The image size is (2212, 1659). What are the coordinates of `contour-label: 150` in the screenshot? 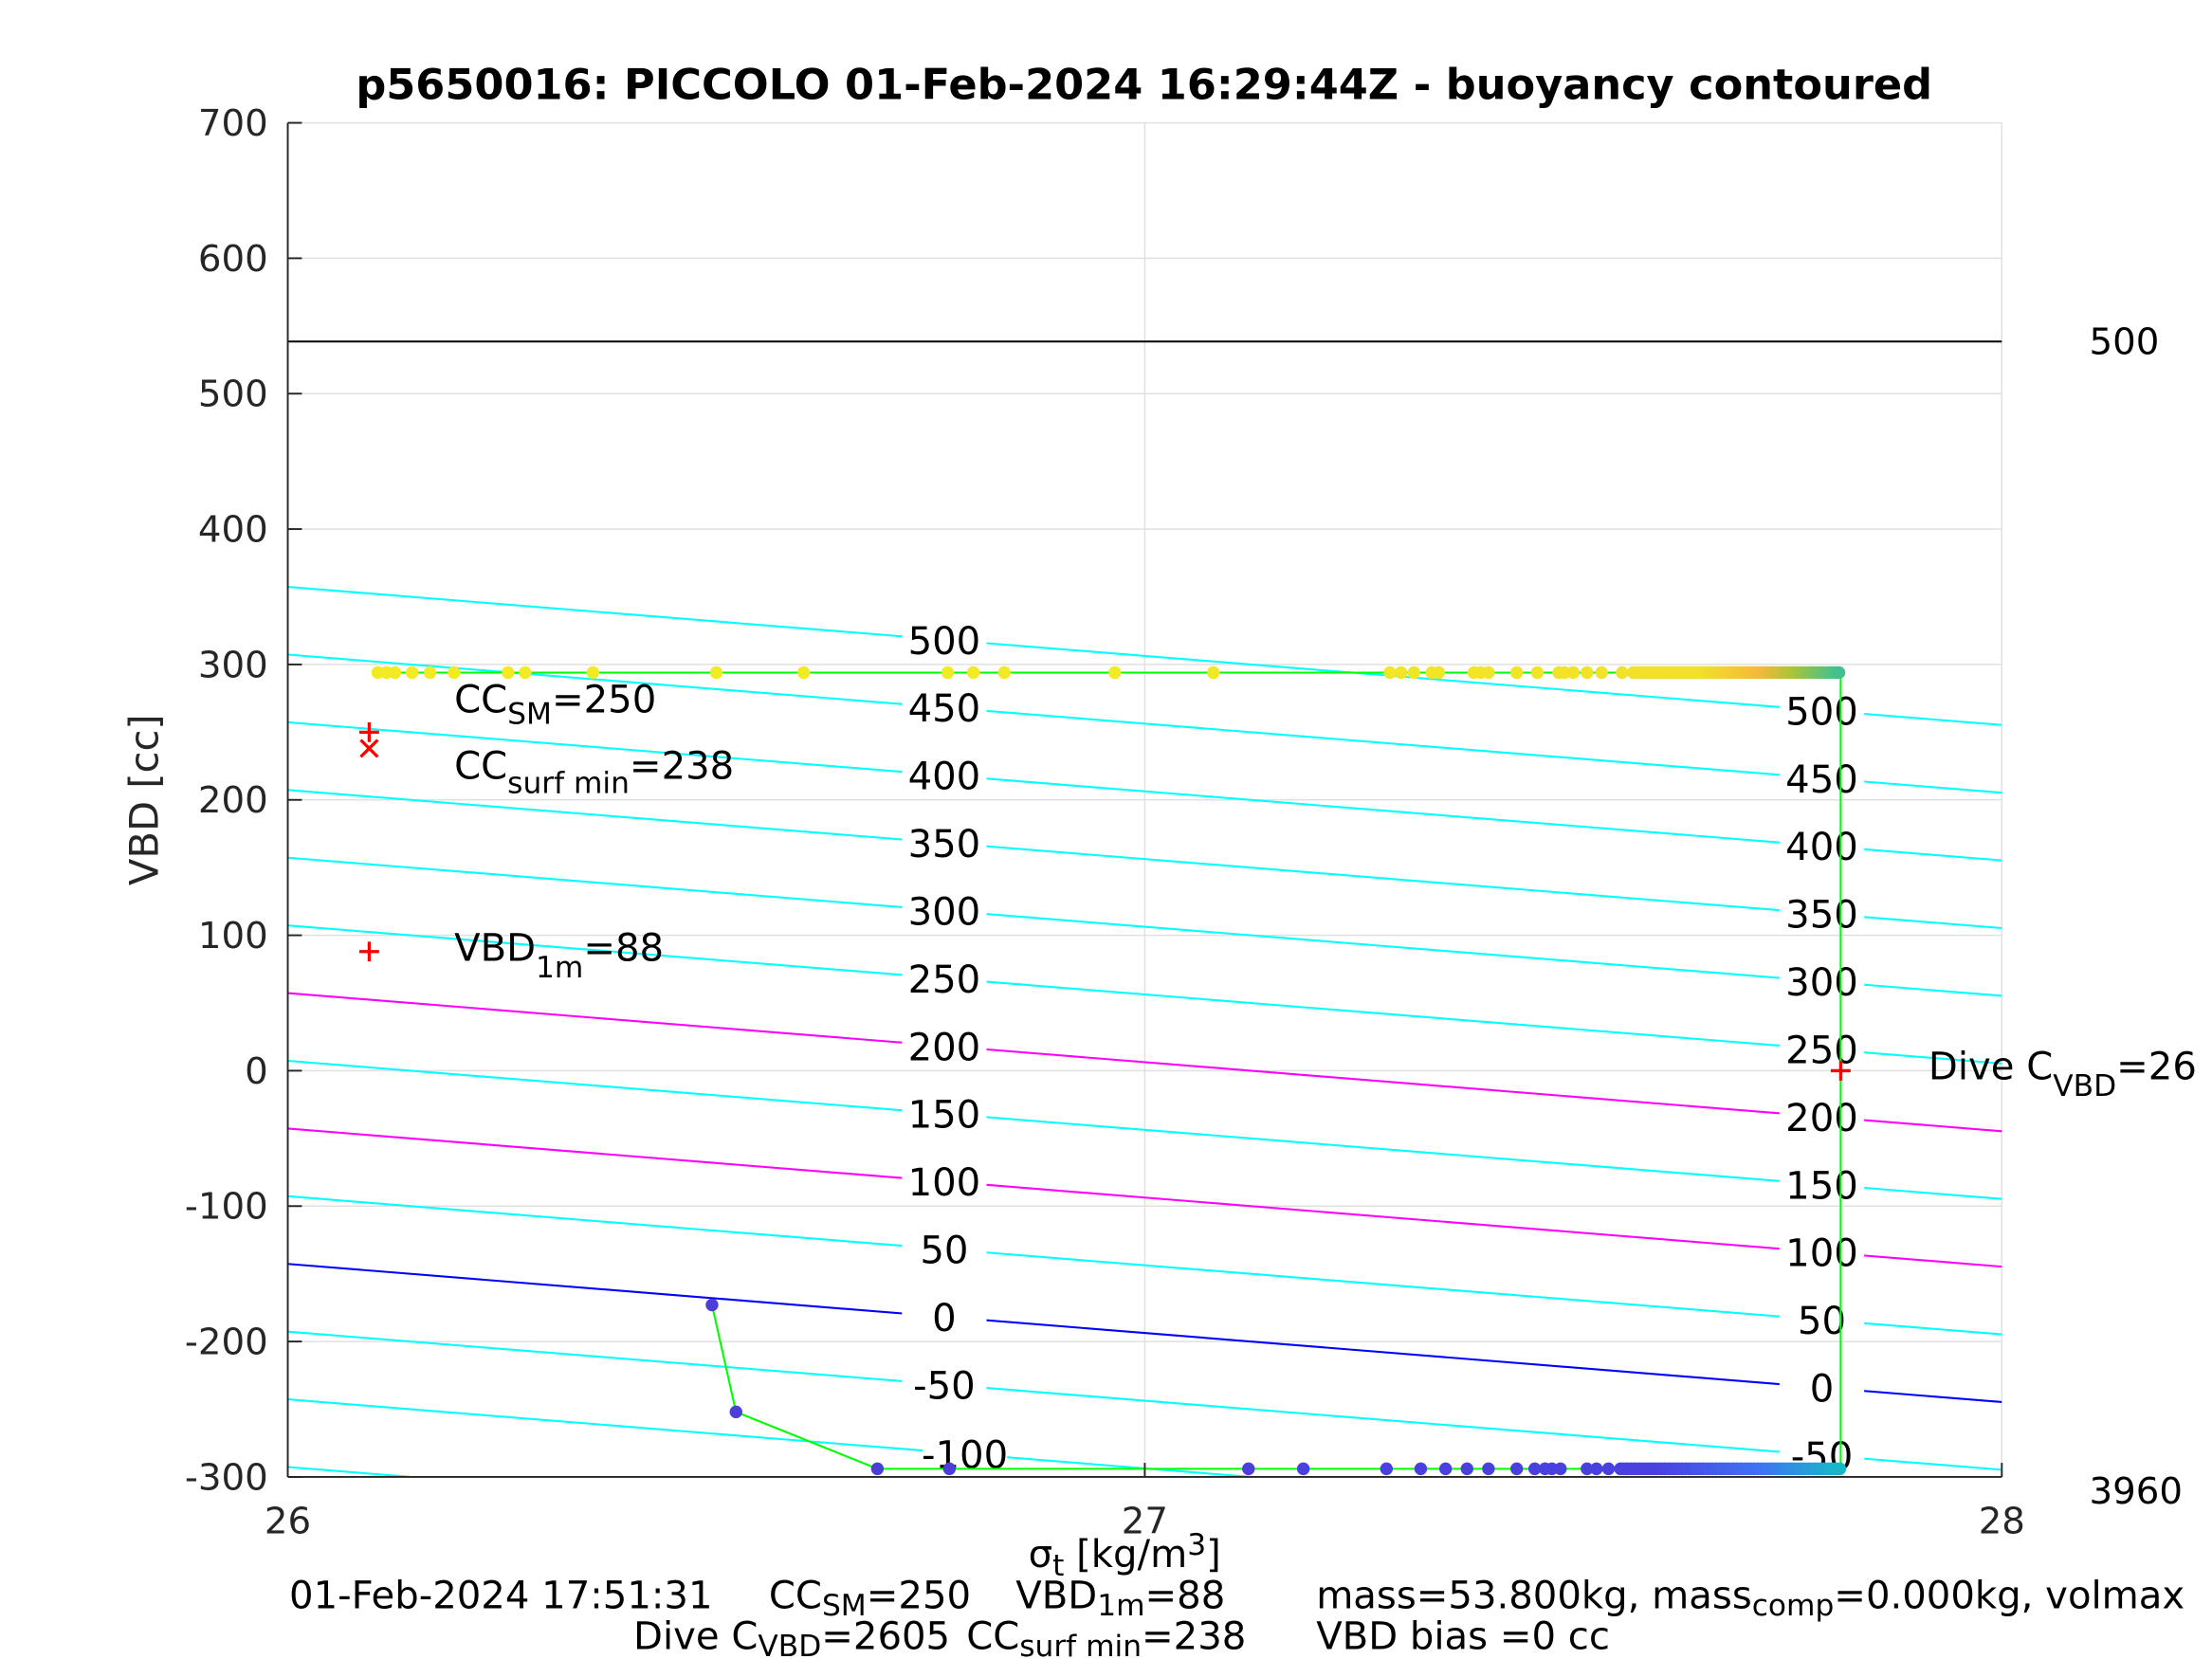 It's located at (944, 1116).